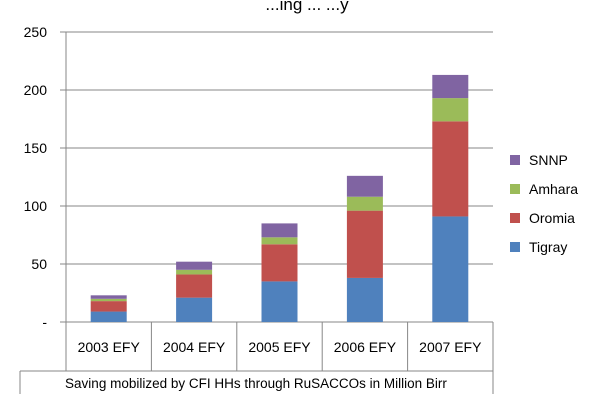 The width and height of the screenshot is (596, 399). I want to click on y-tick-label: 200, so click(36, 90).